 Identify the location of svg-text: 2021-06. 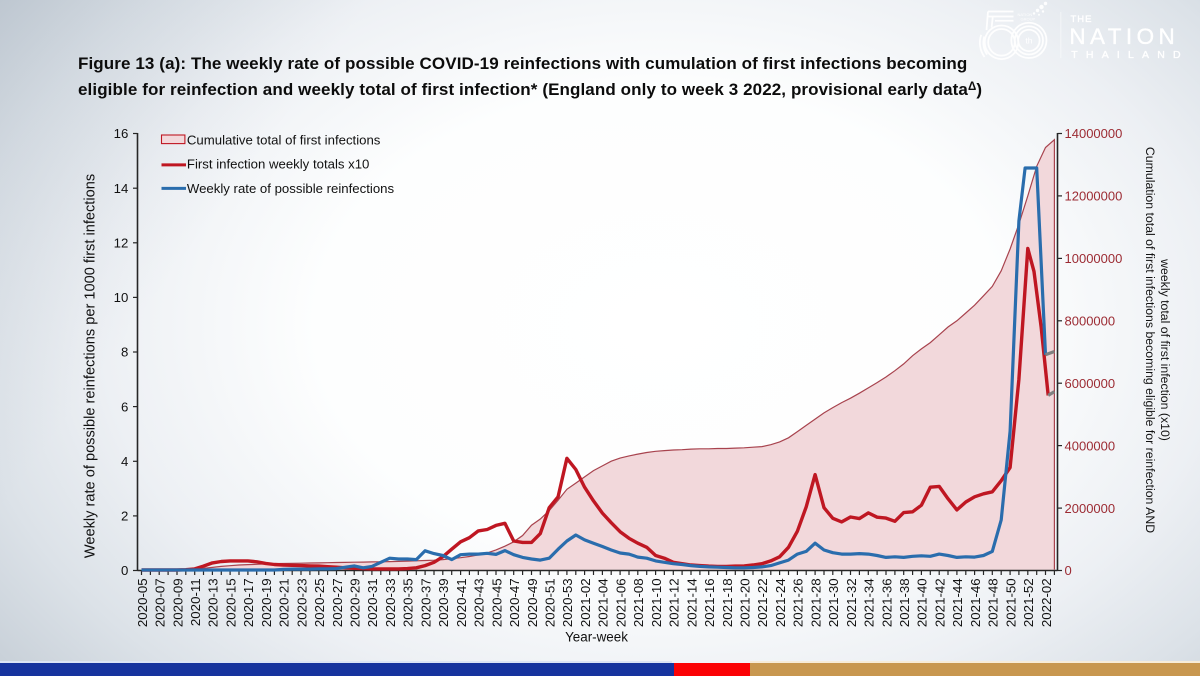
(620, 602).